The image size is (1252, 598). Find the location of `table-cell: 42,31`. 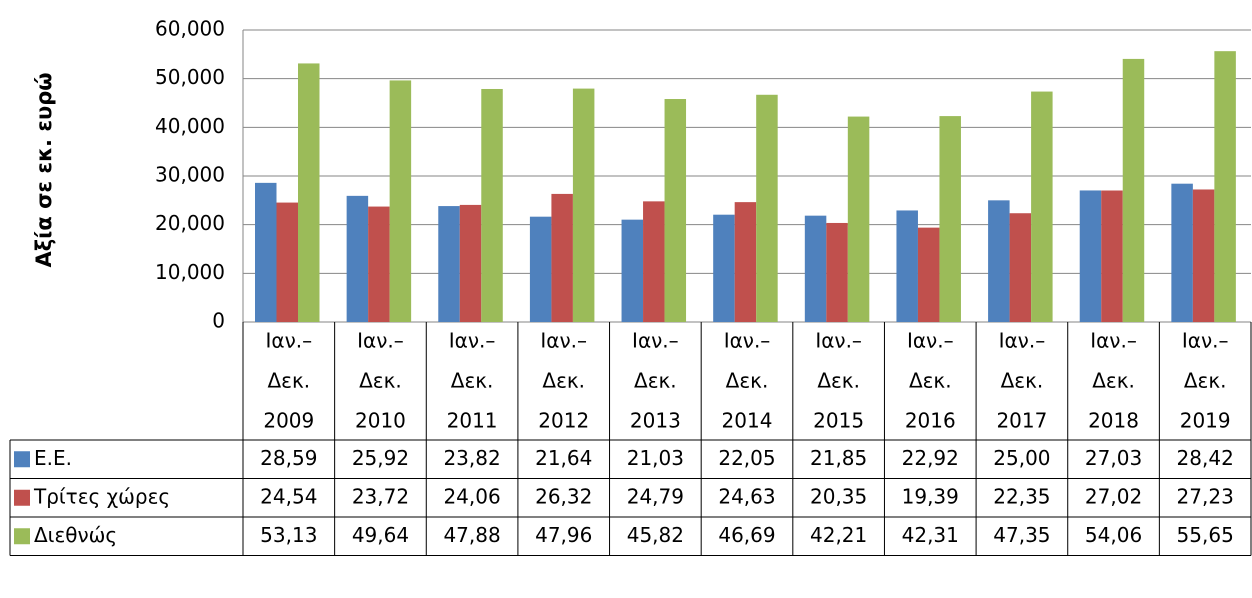

table-cell: 42,31 is located at coordinates (930, 535).